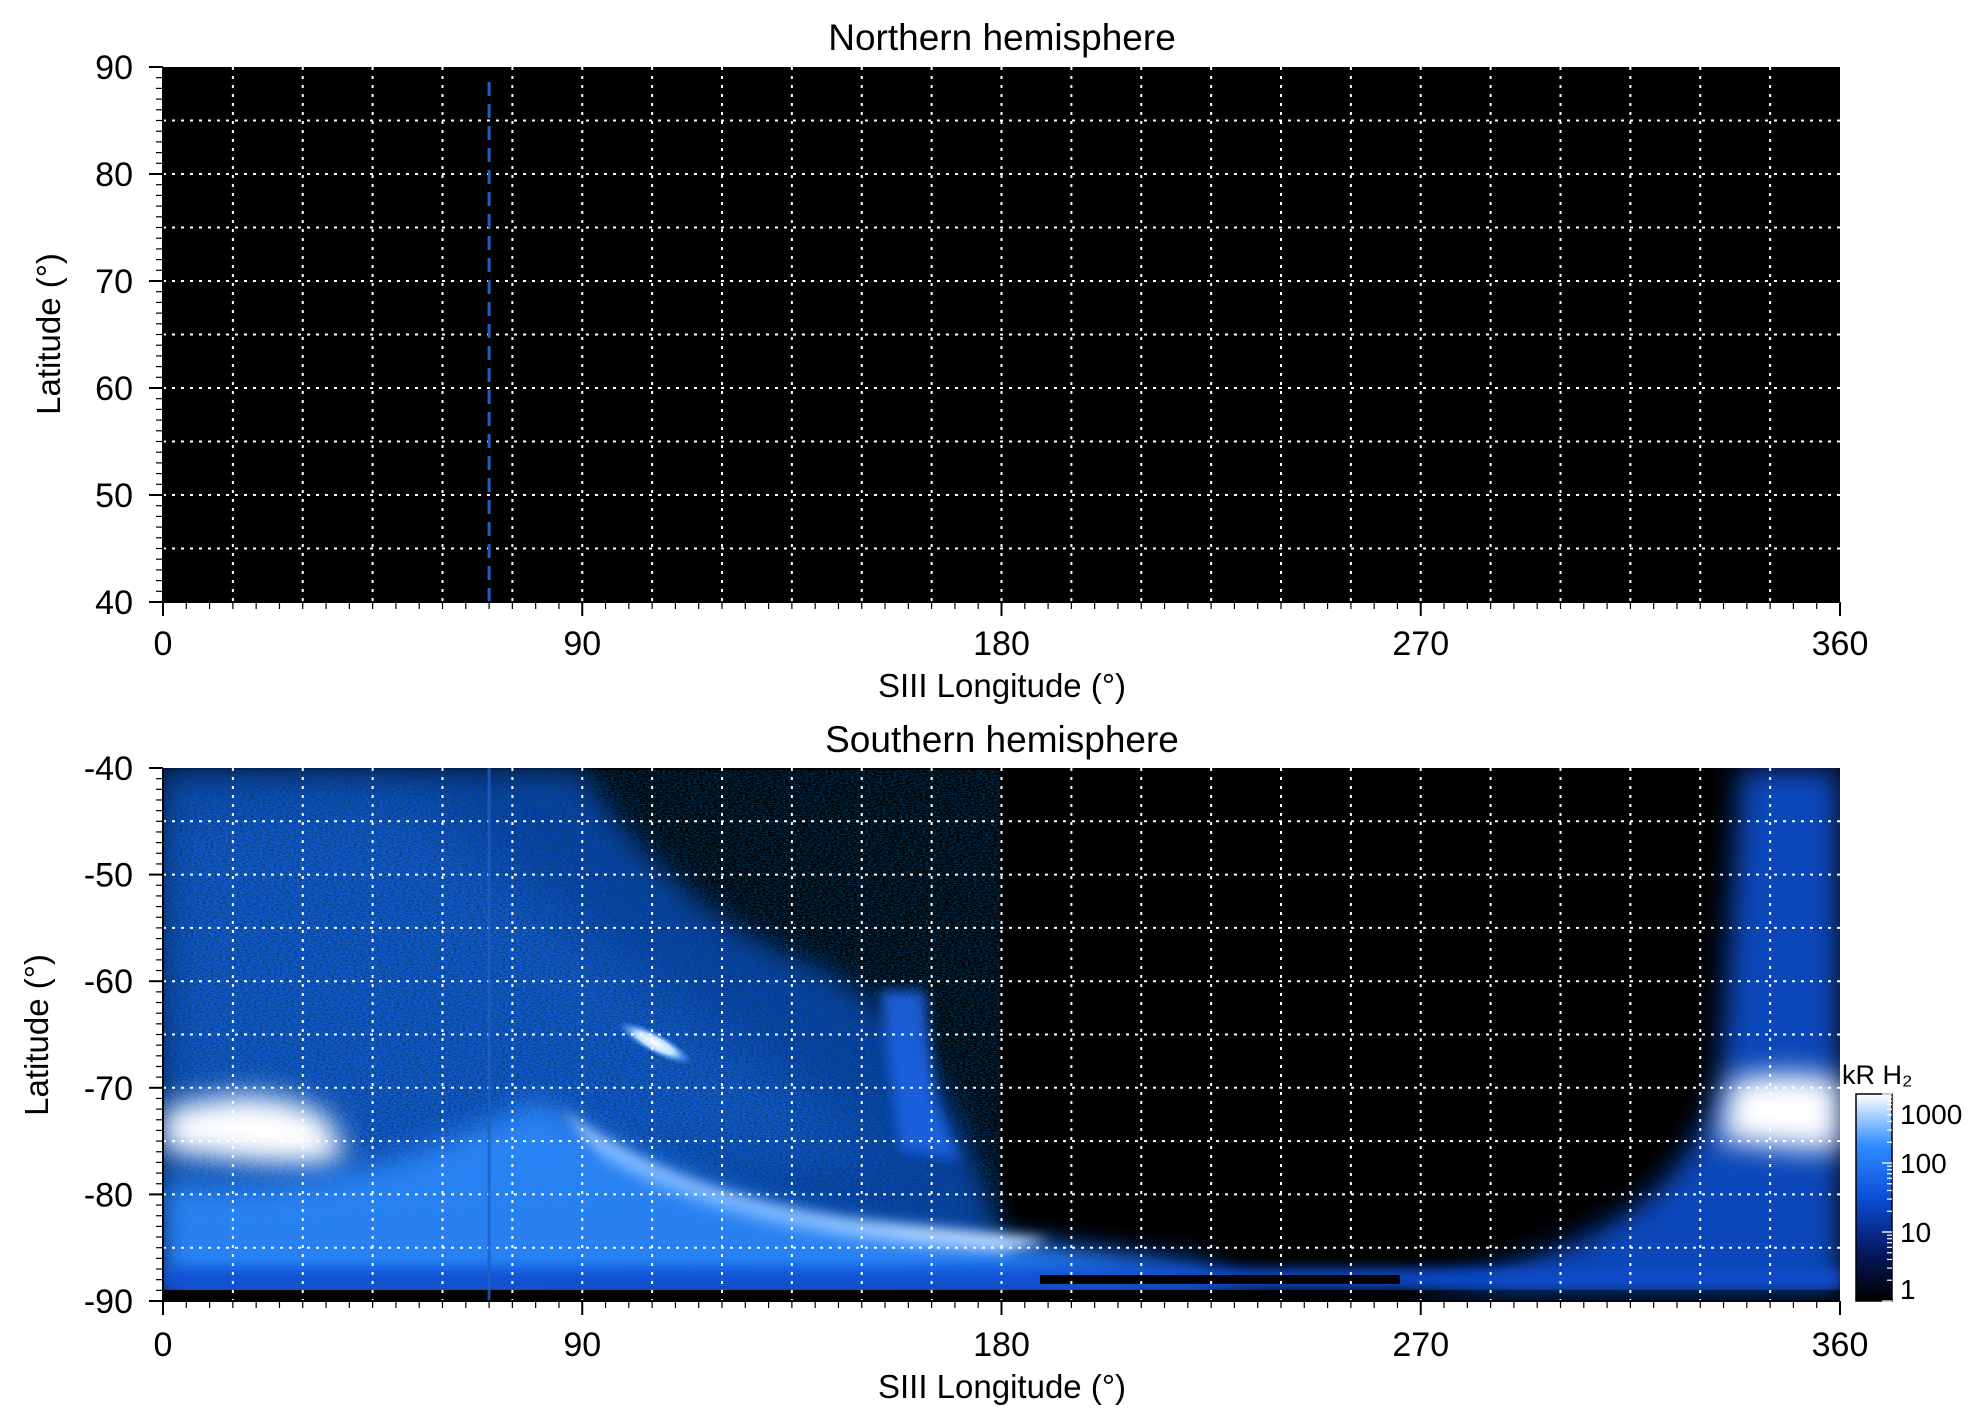 This screenshot has height=1423, width=1983. Describe the element at coordinates (1840, 644) in the screenshot. I see `north-xtick-label: 360` at that location.